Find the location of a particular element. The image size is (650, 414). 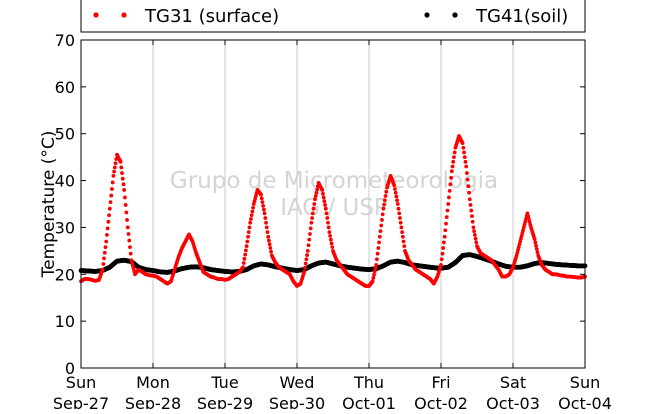

watermark-line-1: Grupo de Micrometeorologia is located at coordinates (334, 181).